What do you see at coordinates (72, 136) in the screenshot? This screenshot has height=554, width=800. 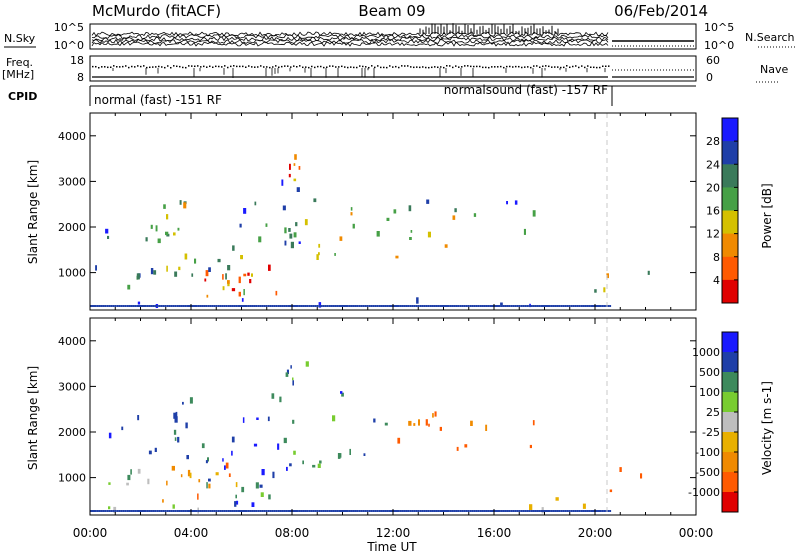 I see `y-tick-label: 4000` at bounding box center [72, 136].